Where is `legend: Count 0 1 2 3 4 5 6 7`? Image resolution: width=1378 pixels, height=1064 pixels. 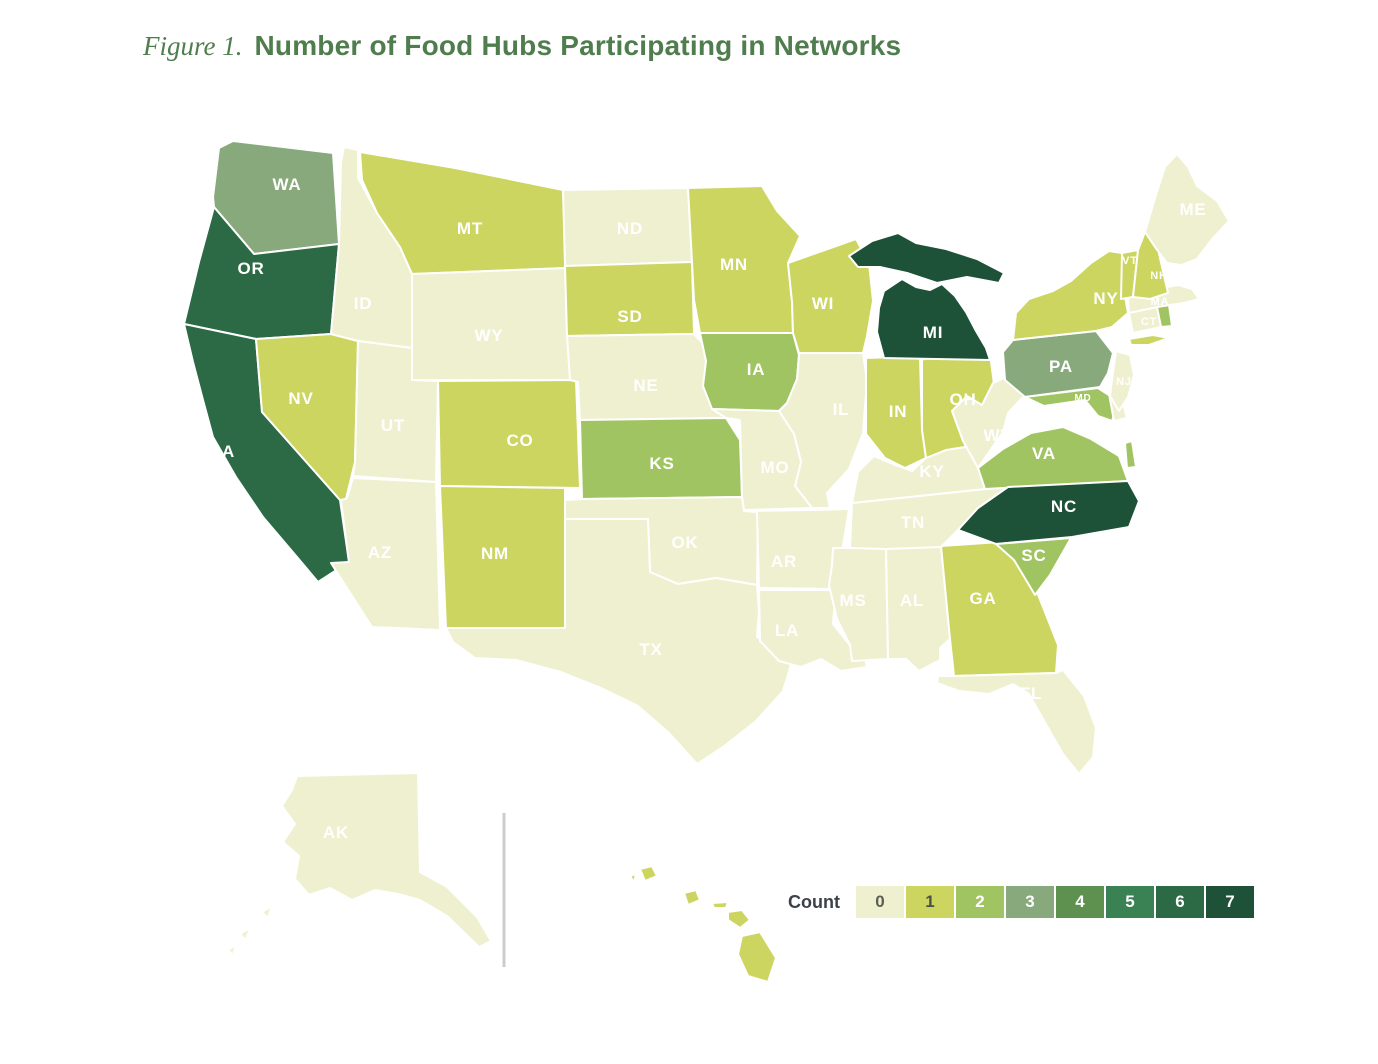
legend: Count 0 1 2 3 4 5 6 7 is located at coordinates (1021, 902).